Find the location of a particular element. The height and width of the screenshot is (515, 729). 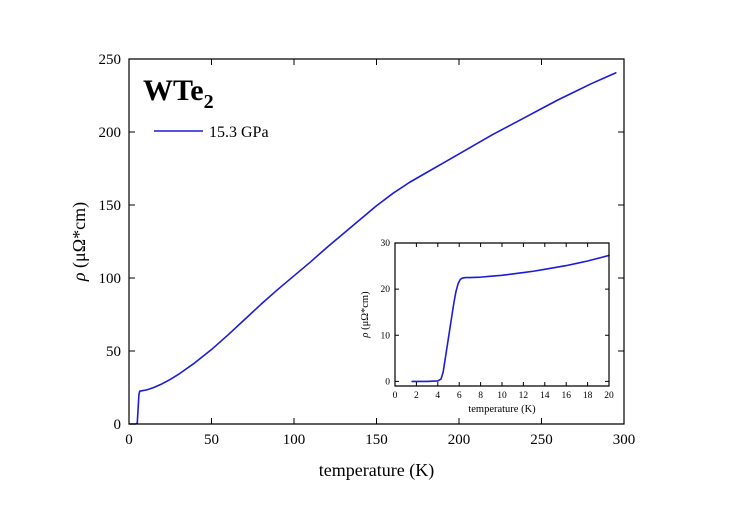

inset-x-tick-label-0: 0 is located at coordinates (395, 396).